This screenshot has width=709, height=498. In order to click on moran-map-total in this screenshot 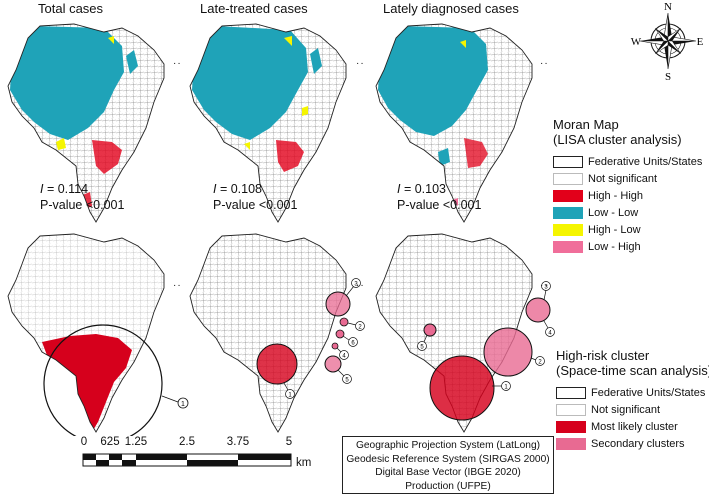, I will do `click(86, 123)`.